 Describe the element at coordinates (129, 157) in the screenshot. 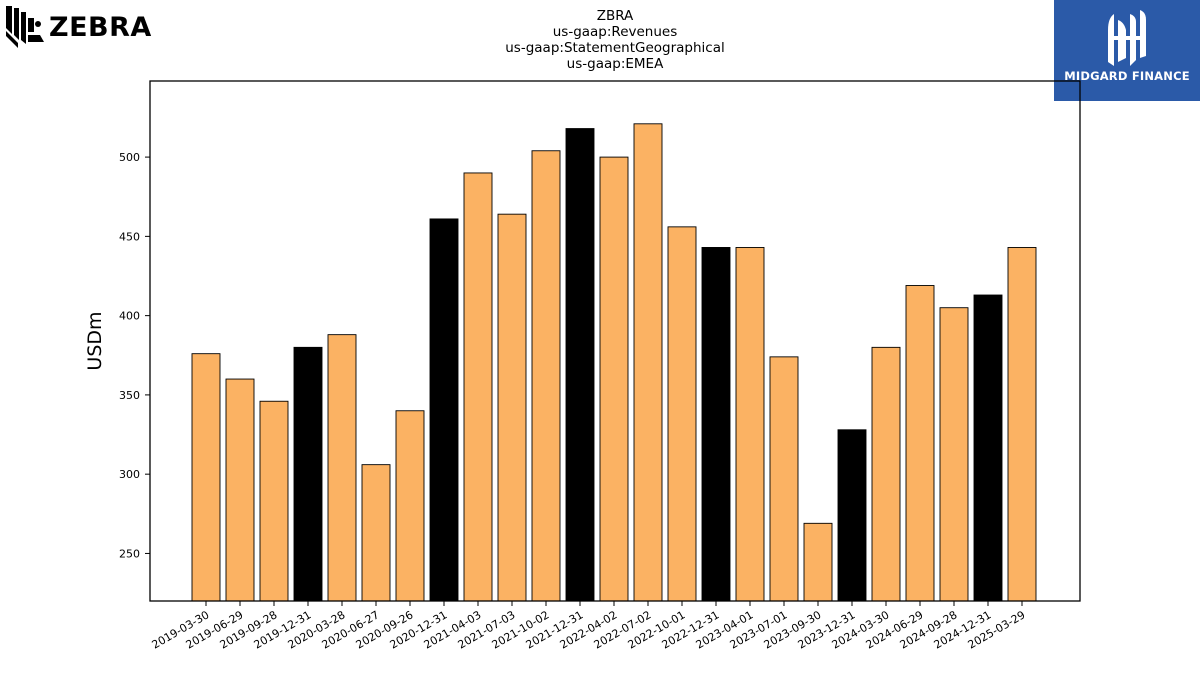

I see `y-tick-label: 500` at that location.